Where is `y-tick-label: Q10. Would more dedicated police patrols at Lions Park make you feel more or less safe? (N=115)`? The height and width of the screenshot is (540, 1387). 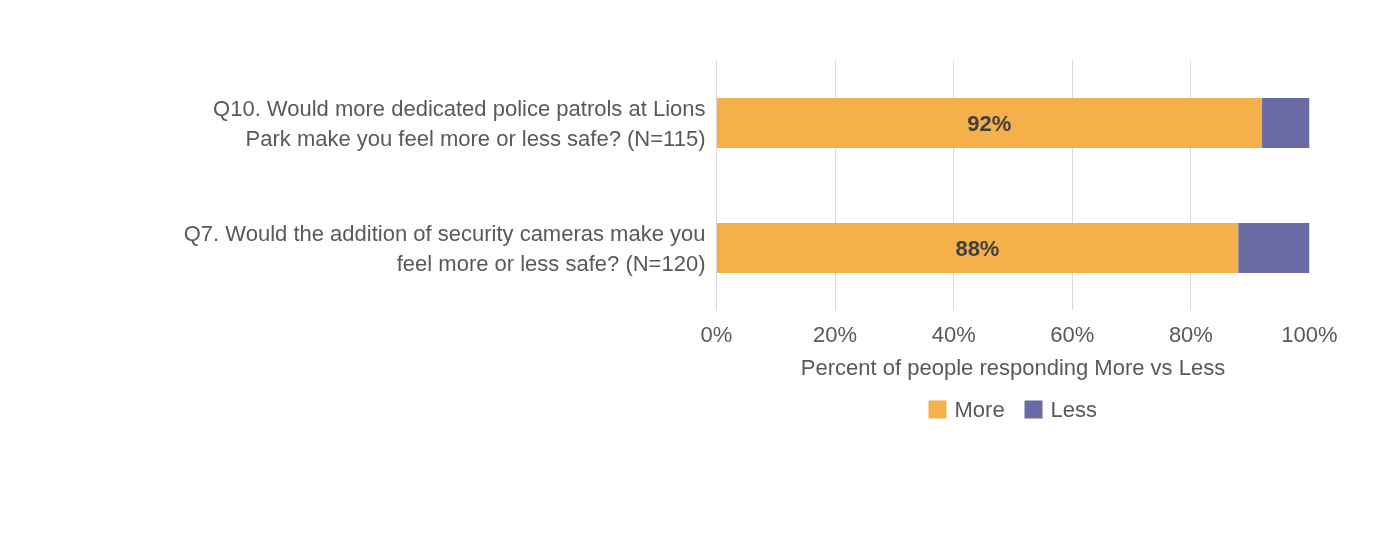
y-tick-label: Q10. Would more dedicated police patrols at Lions Park make you feel more or less safe? (N=115) is located at coordinates (459, 123).